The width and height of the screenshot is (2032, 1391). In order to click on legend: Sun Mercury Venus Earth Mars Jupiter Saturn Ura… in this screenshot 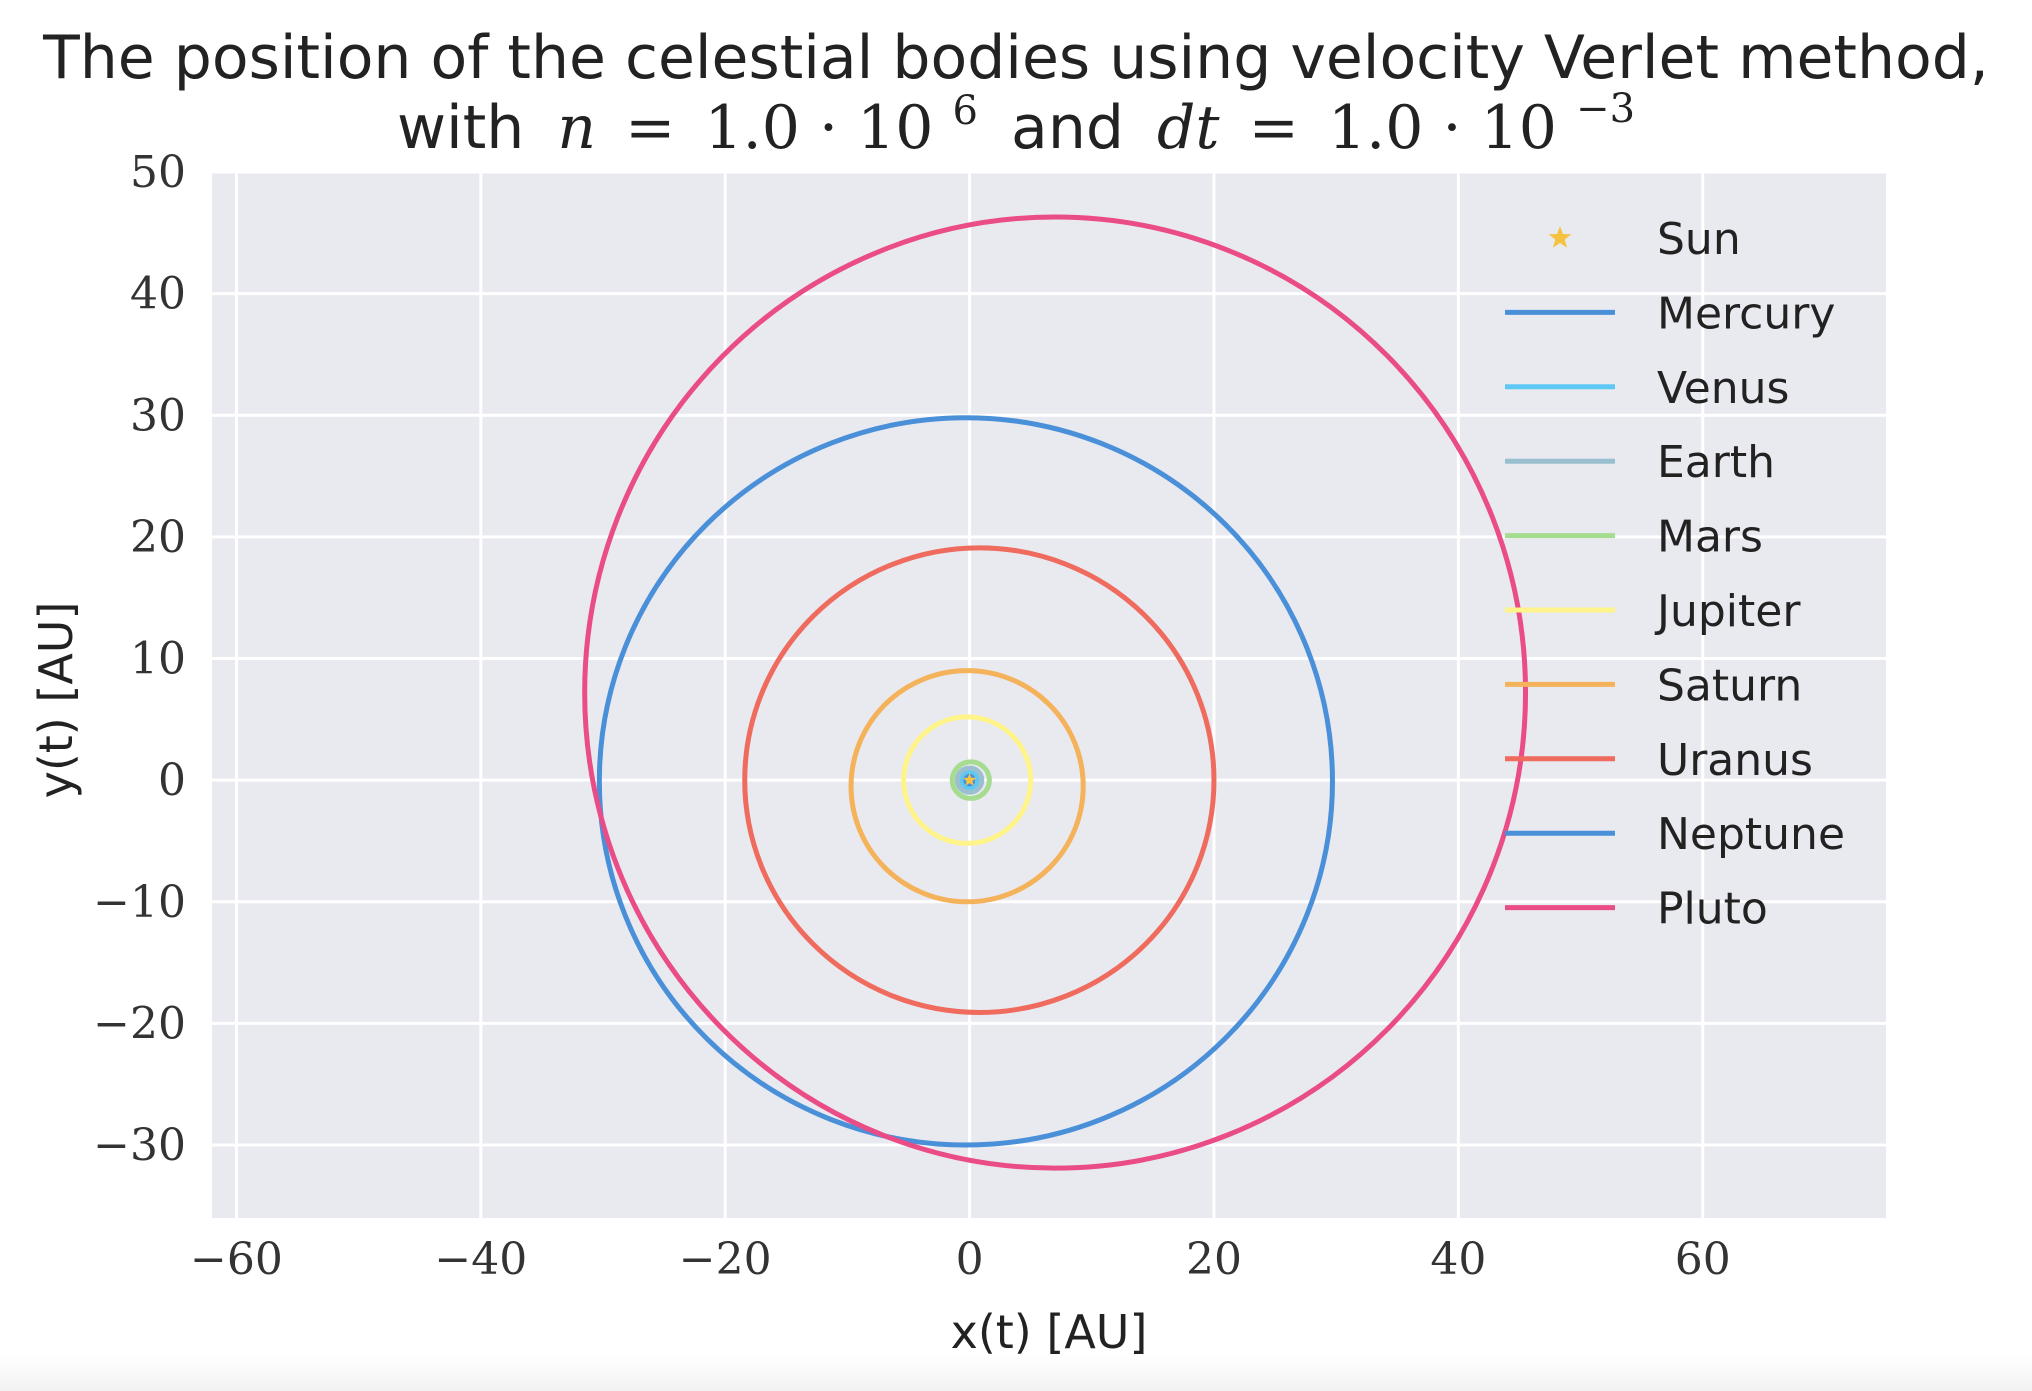, I will do `click(1675, 574)`.